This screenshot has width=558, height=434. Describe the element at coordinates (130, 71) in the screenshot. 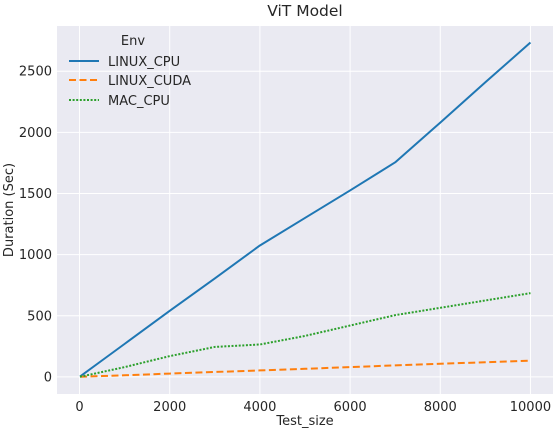

I see `legend: Env LINUX_CPU LINUX_CUDA MAC_CPU` at that location.